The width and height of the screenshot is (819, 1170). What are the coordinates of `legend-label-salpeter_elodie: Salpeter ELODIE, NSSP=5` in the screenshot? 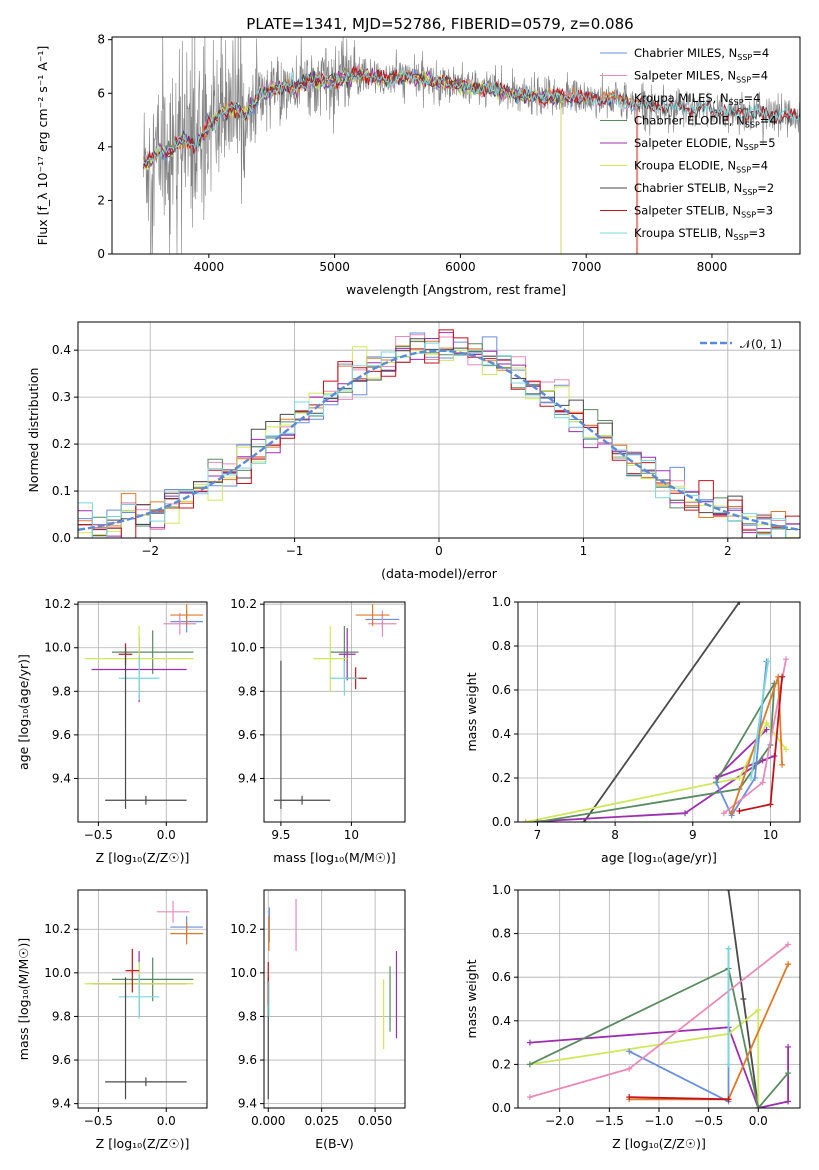 It's located at (705, 144).